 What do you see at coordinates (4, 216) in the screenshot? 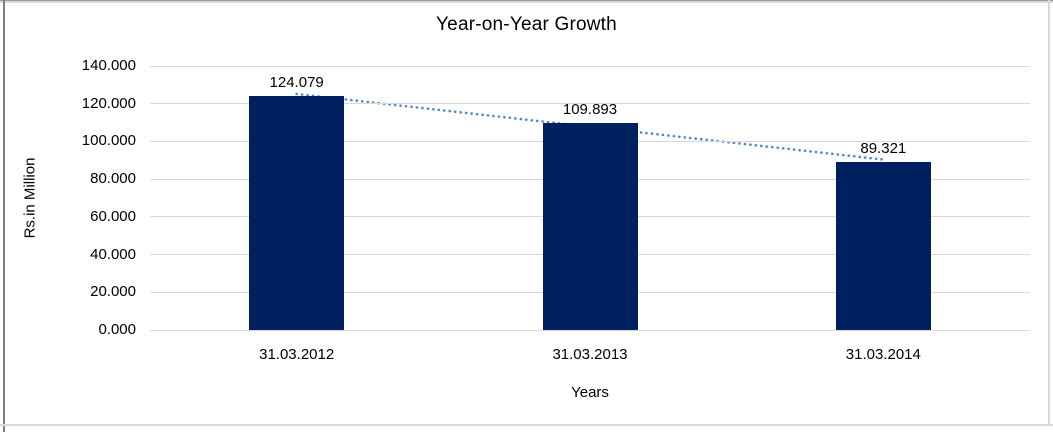
I see `chart-border-left` at bounding box center [4, 216].